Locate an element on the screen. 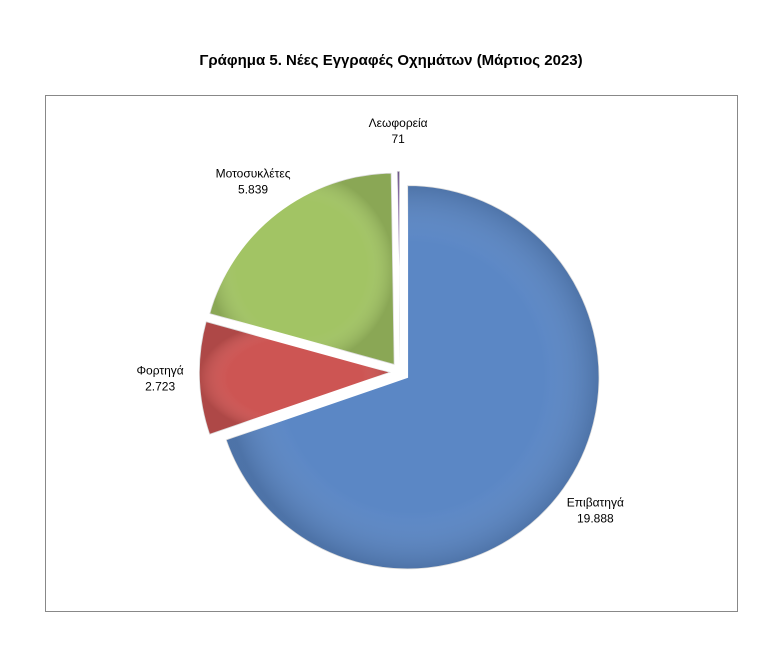 The width and height of the screenshot is (776, 649). slice-label: Επιβατηγά is located at coordinates (595, 503).